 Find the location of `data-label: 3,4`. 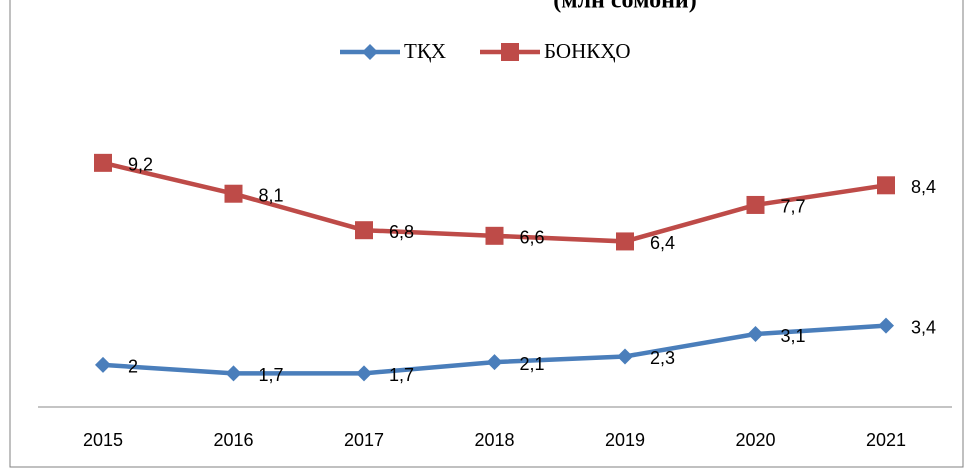

data-label: 3,4 is located at coordinates (923, 327).